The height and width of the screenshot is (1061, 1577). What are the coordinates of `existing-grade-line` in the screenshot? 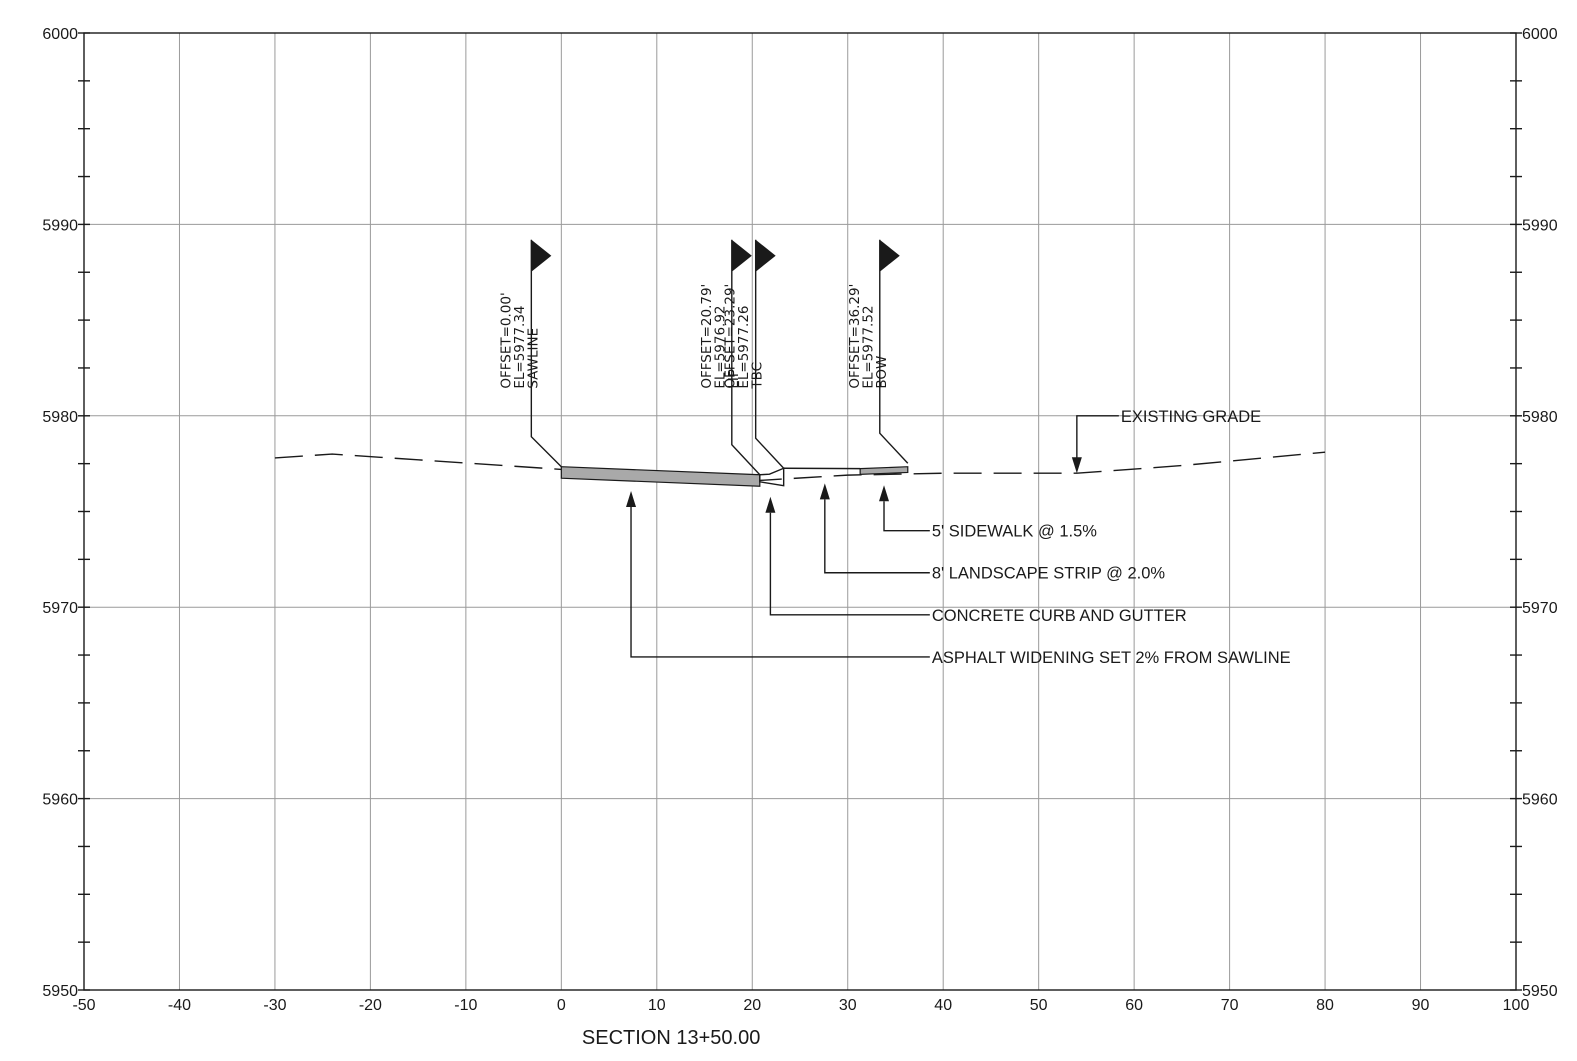 It's located at (800, 466).